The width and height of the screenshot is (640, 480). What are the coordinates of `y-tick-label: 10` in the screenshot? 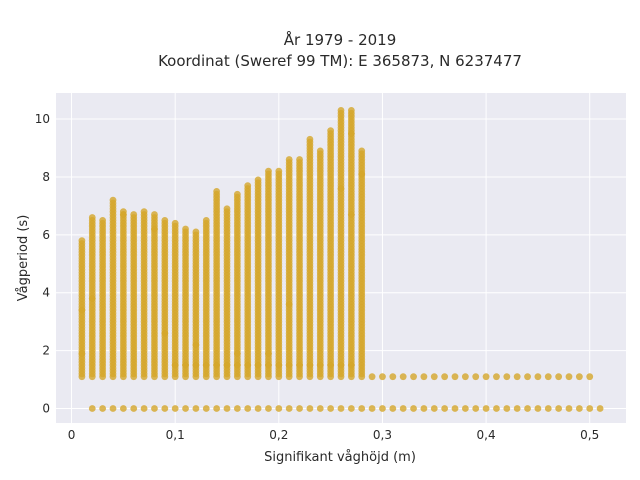 It's located at (42, 119).